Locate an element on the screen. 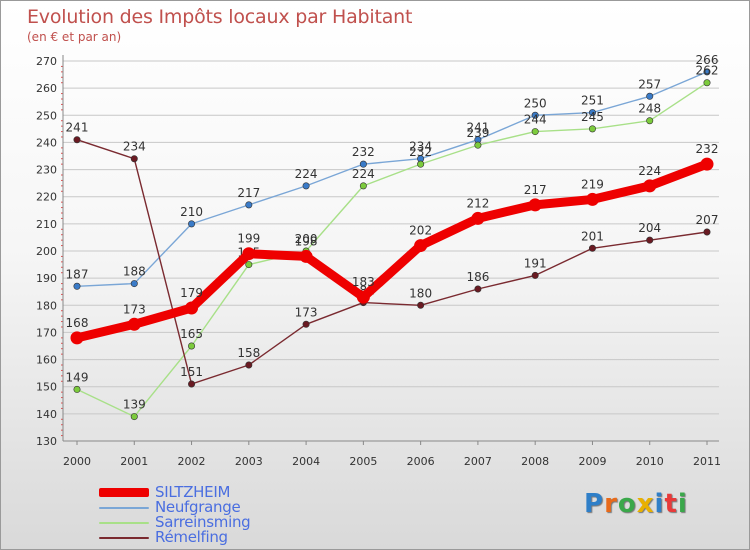  legend-item-siltzheim: SILTZHEIM is located at coordinates (174, 492).